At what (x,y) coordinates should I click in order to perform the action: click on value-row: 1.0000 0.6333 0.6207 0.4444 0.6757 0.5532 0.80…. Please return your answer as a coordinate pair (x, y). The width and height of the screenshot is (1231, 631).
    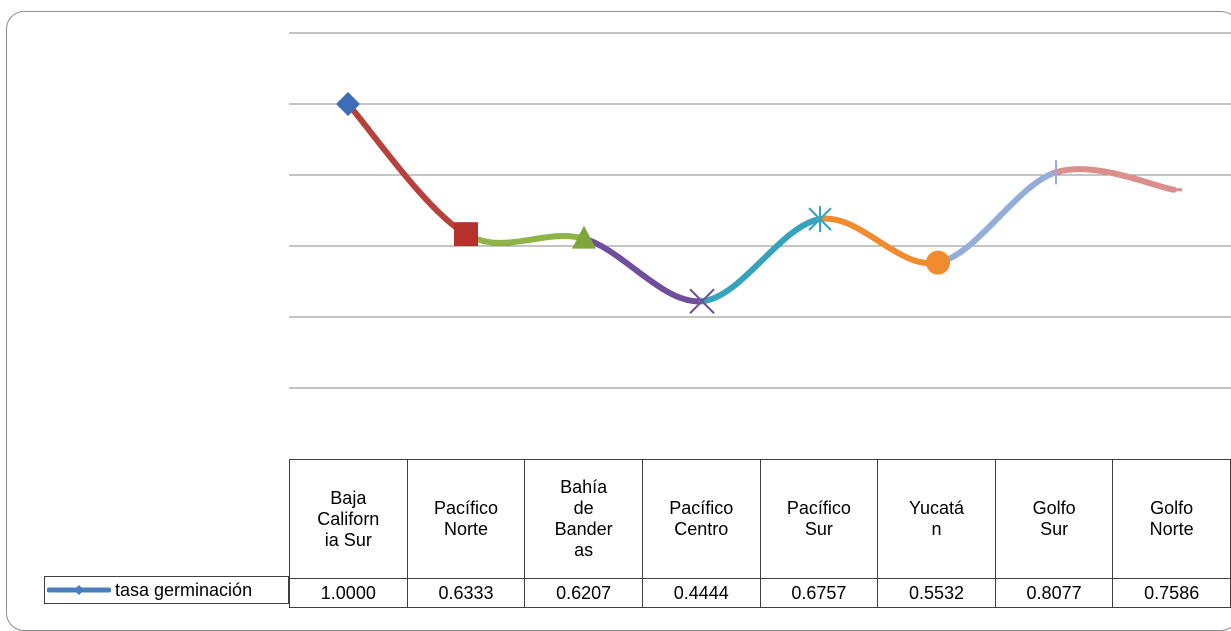
    Looking at the image, I should click on (760, 593).